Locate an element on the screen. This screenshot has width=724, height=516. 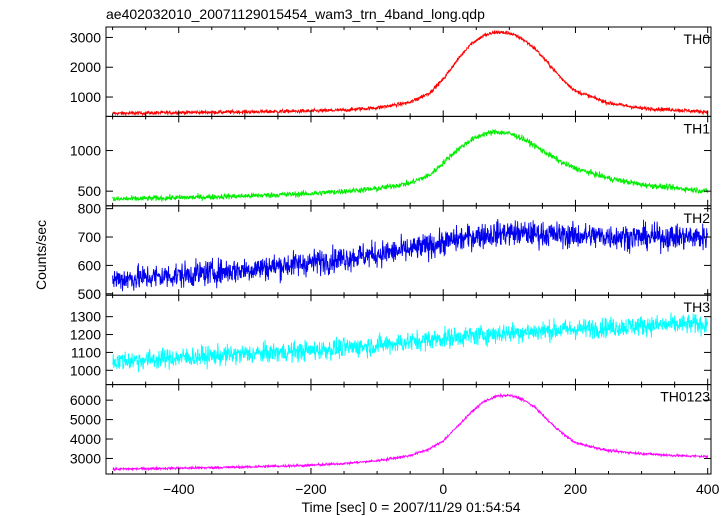
x-tick-label: −400 is located at coordinates (179, 489).